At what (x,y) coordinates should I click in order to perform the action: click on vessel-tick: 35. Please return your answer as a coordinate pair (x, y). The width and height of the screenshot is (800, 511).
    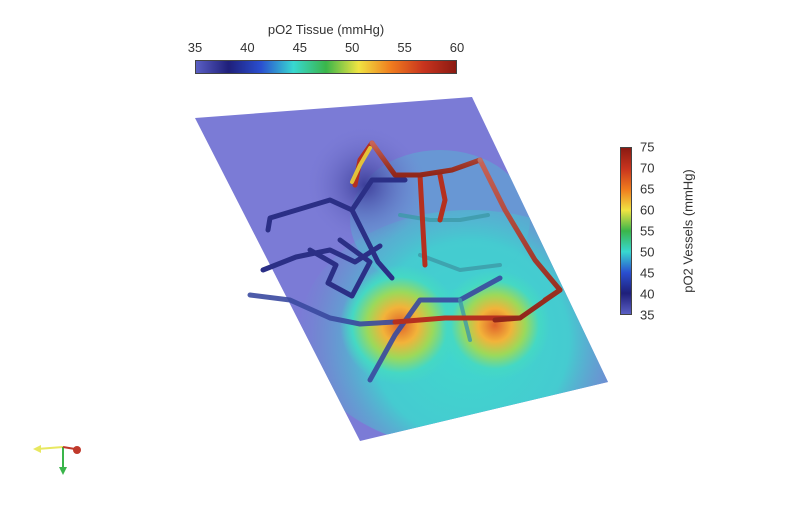
    Looking at the image, I should click on (647, 315).